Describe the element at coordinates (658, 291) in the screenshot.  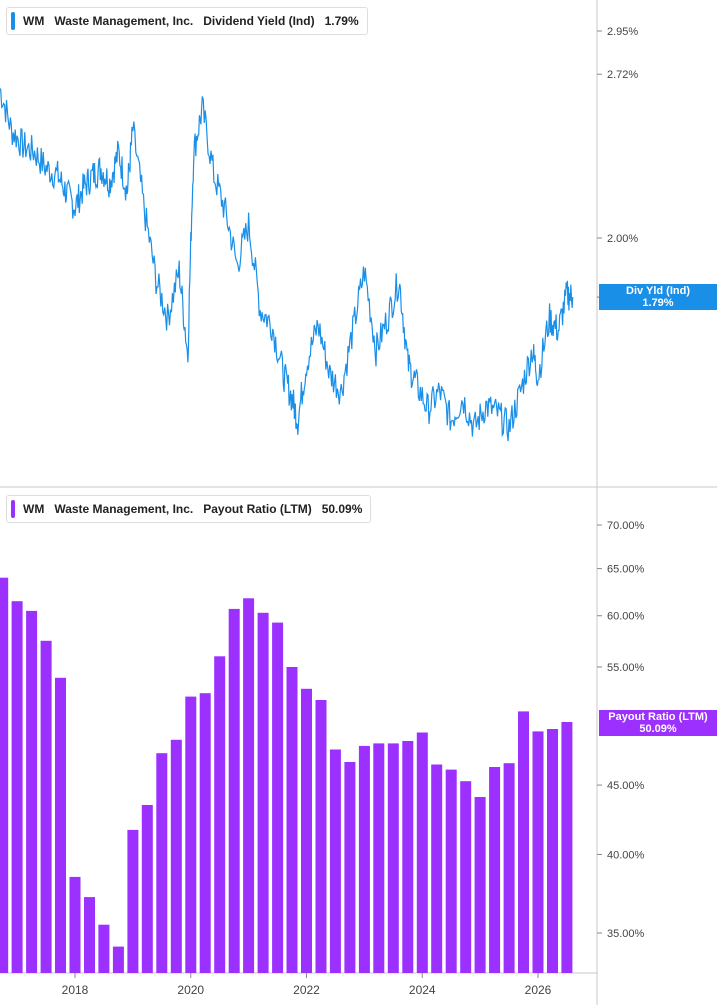
I see `tag-label: Div Yld (Ind)` at that location.